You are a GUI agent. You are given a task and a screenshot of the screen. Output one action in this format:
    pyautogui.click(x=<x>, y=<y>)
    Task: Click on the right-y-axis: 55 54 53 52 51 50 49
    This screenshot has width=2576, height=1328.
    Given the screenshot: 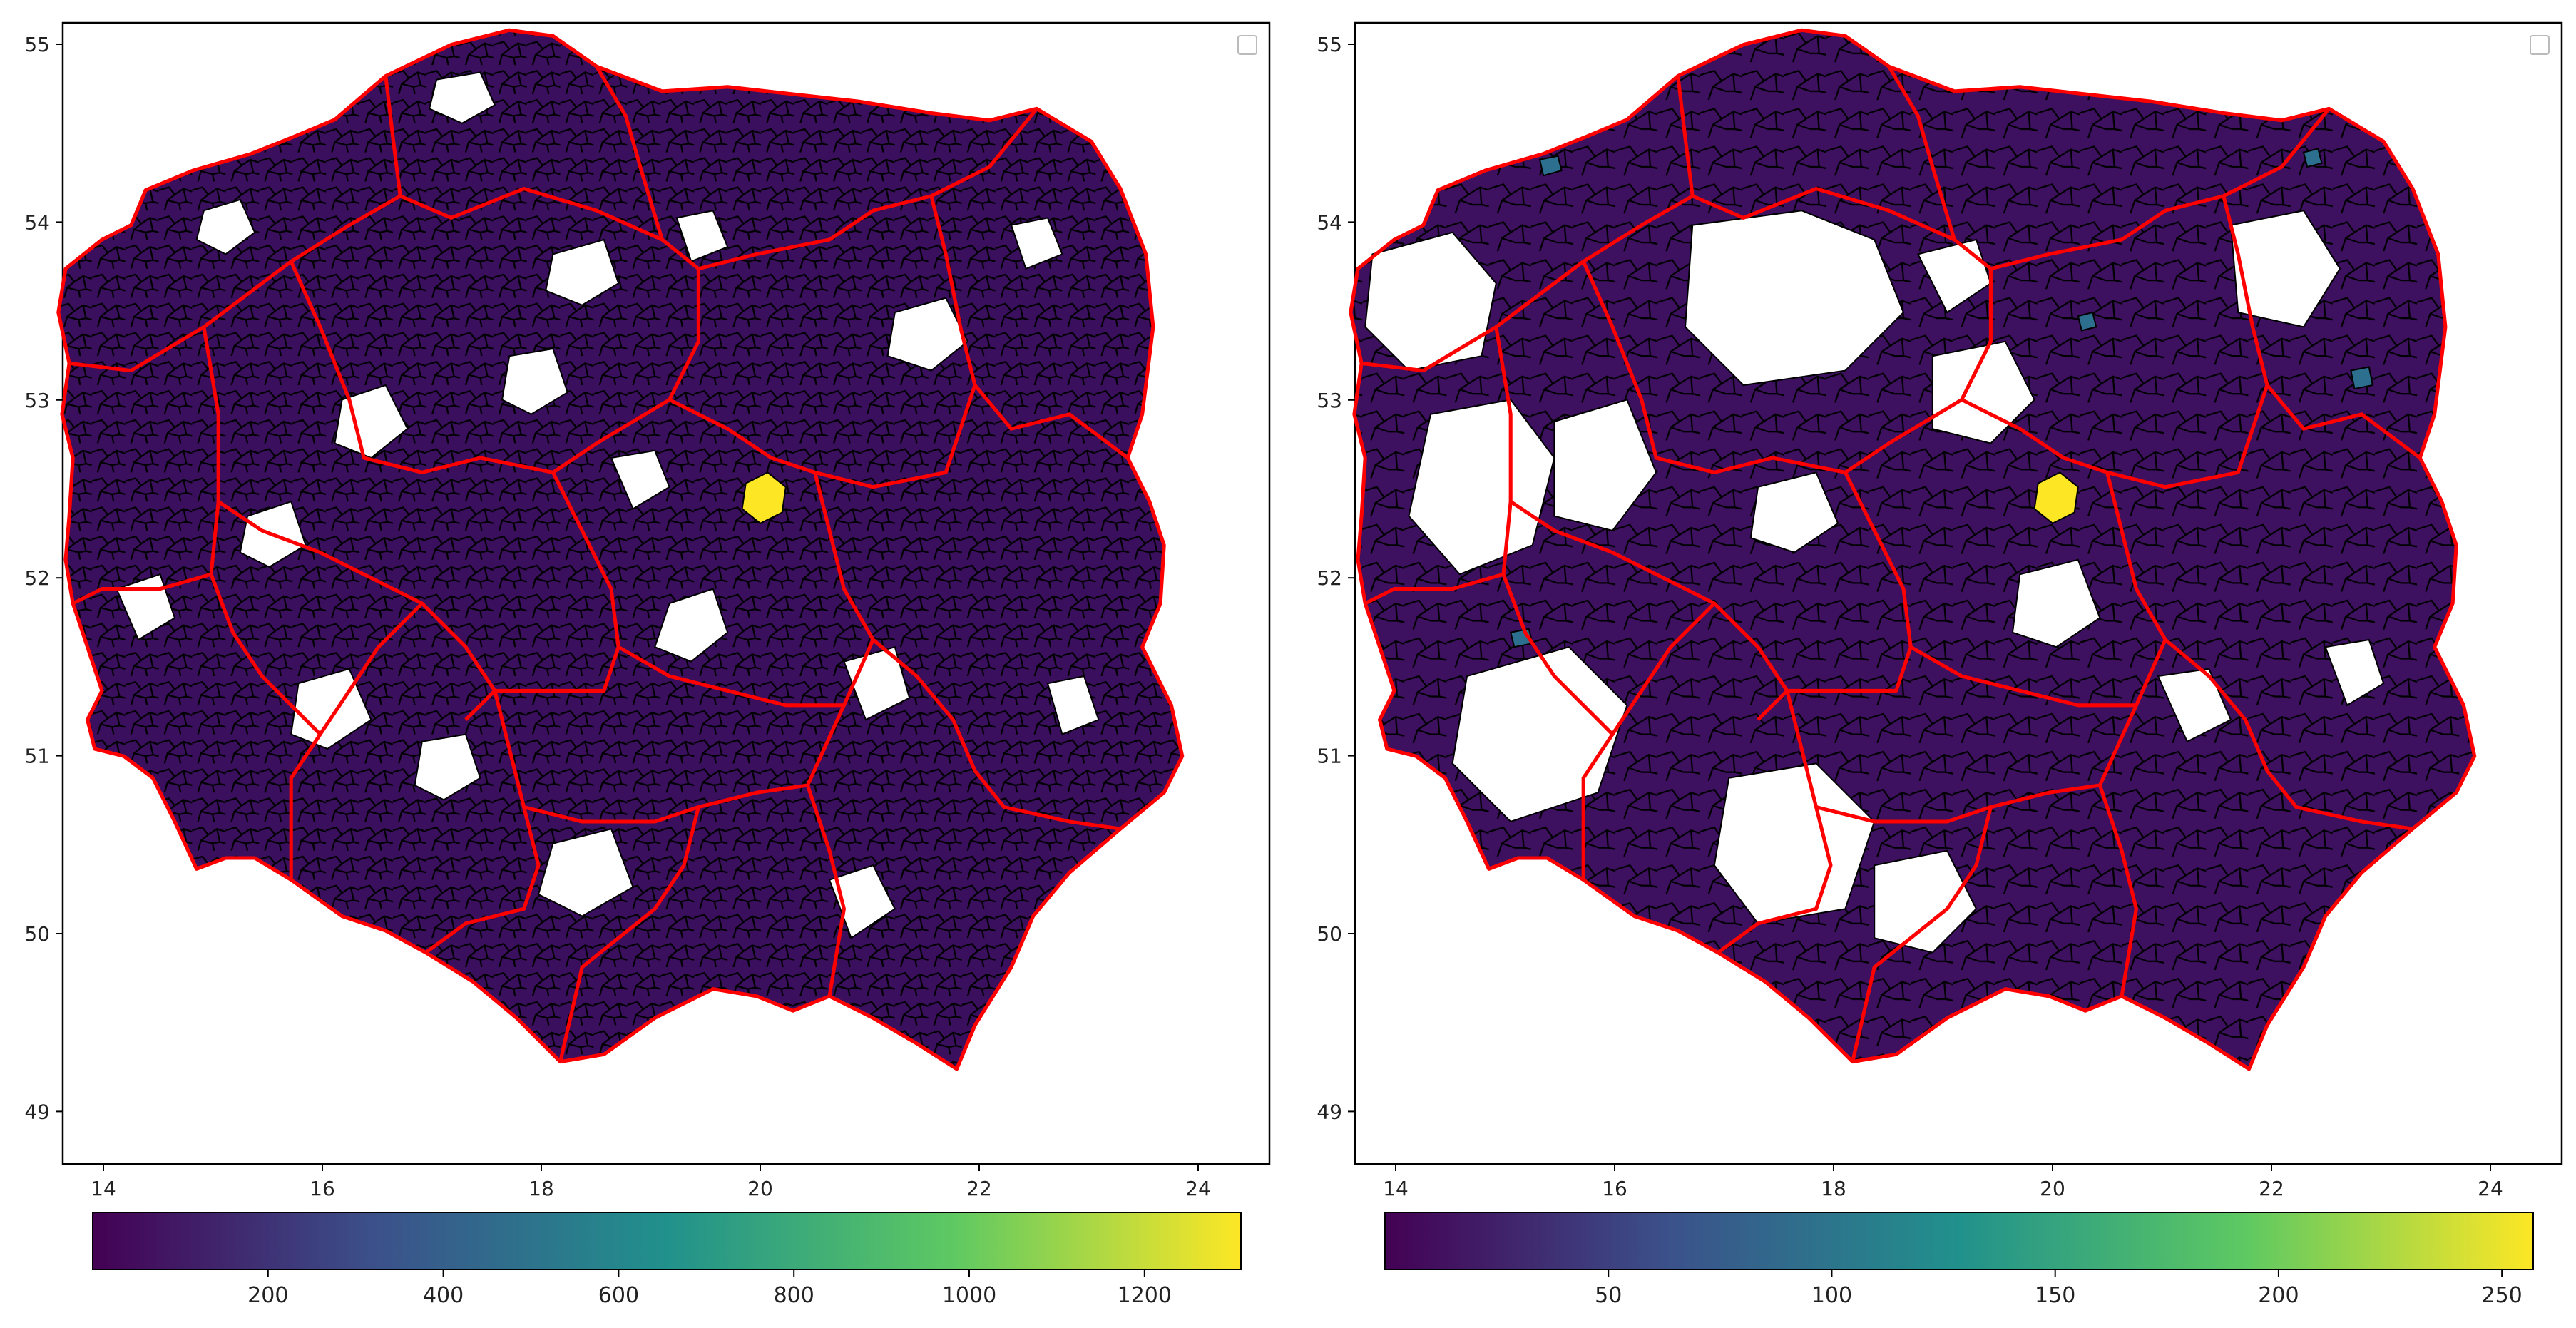 What is the action you would take?
    pyautogui.click(x=1336, y=578)
    